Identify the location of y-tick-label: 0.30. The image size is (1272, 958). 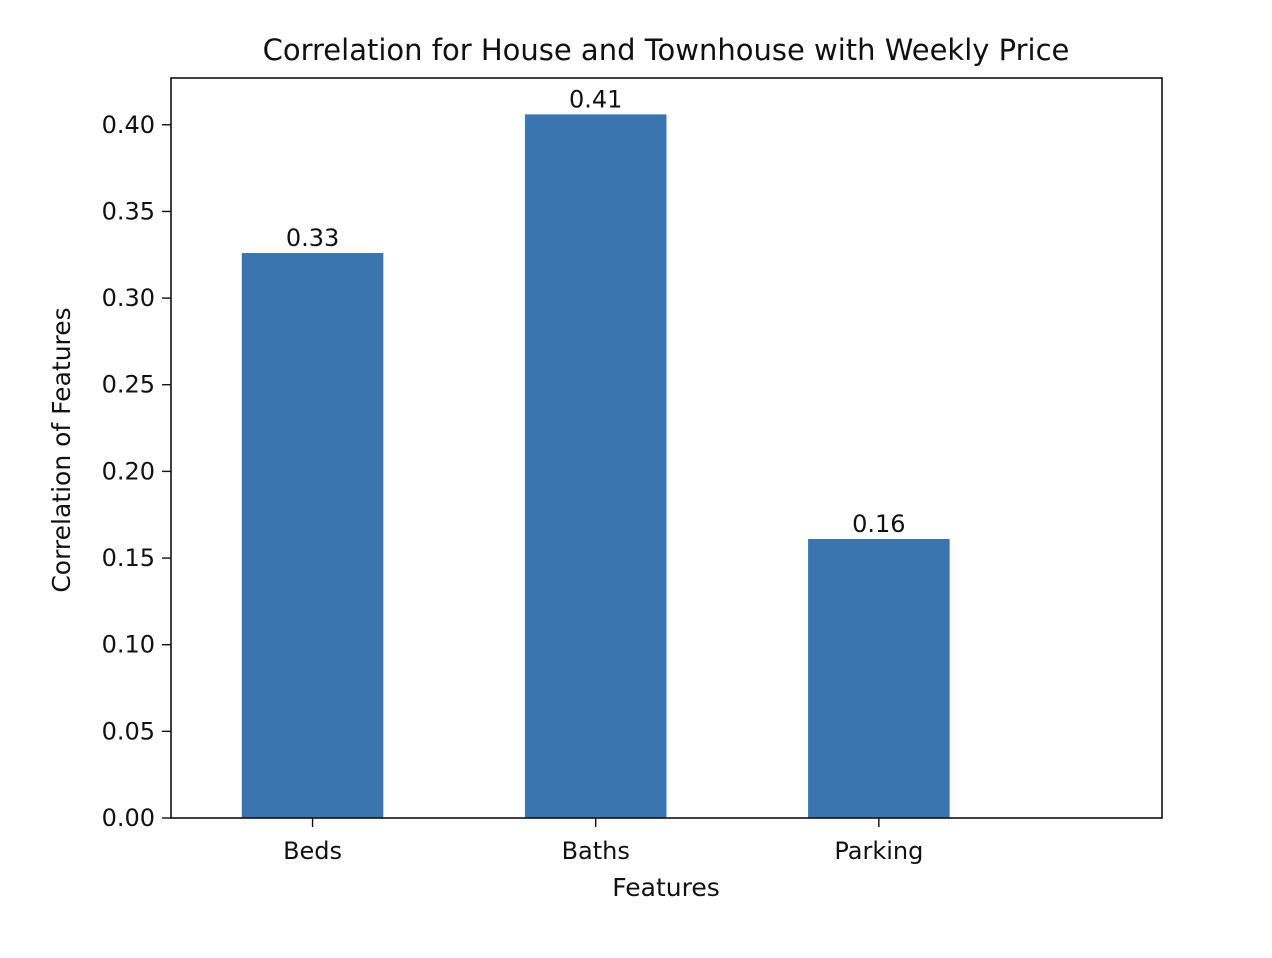
(128, 298).